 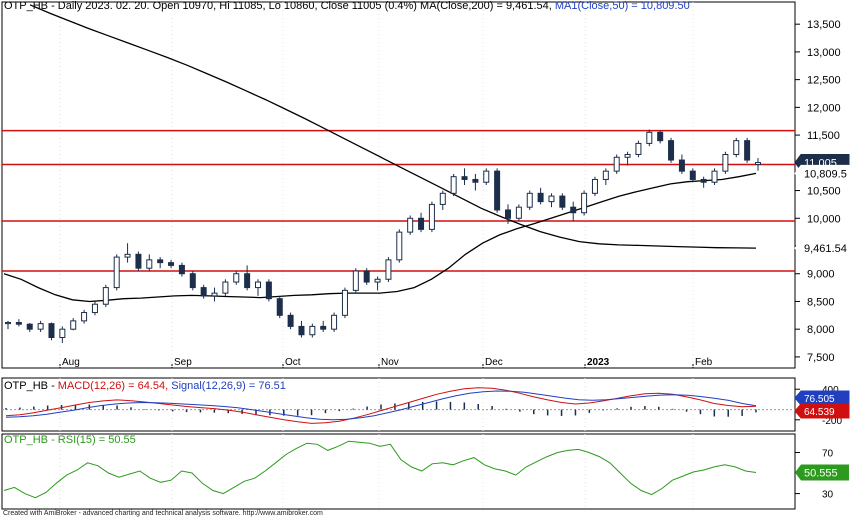 I want to click on rsi-pane-frame, so click(x=398, y=471).